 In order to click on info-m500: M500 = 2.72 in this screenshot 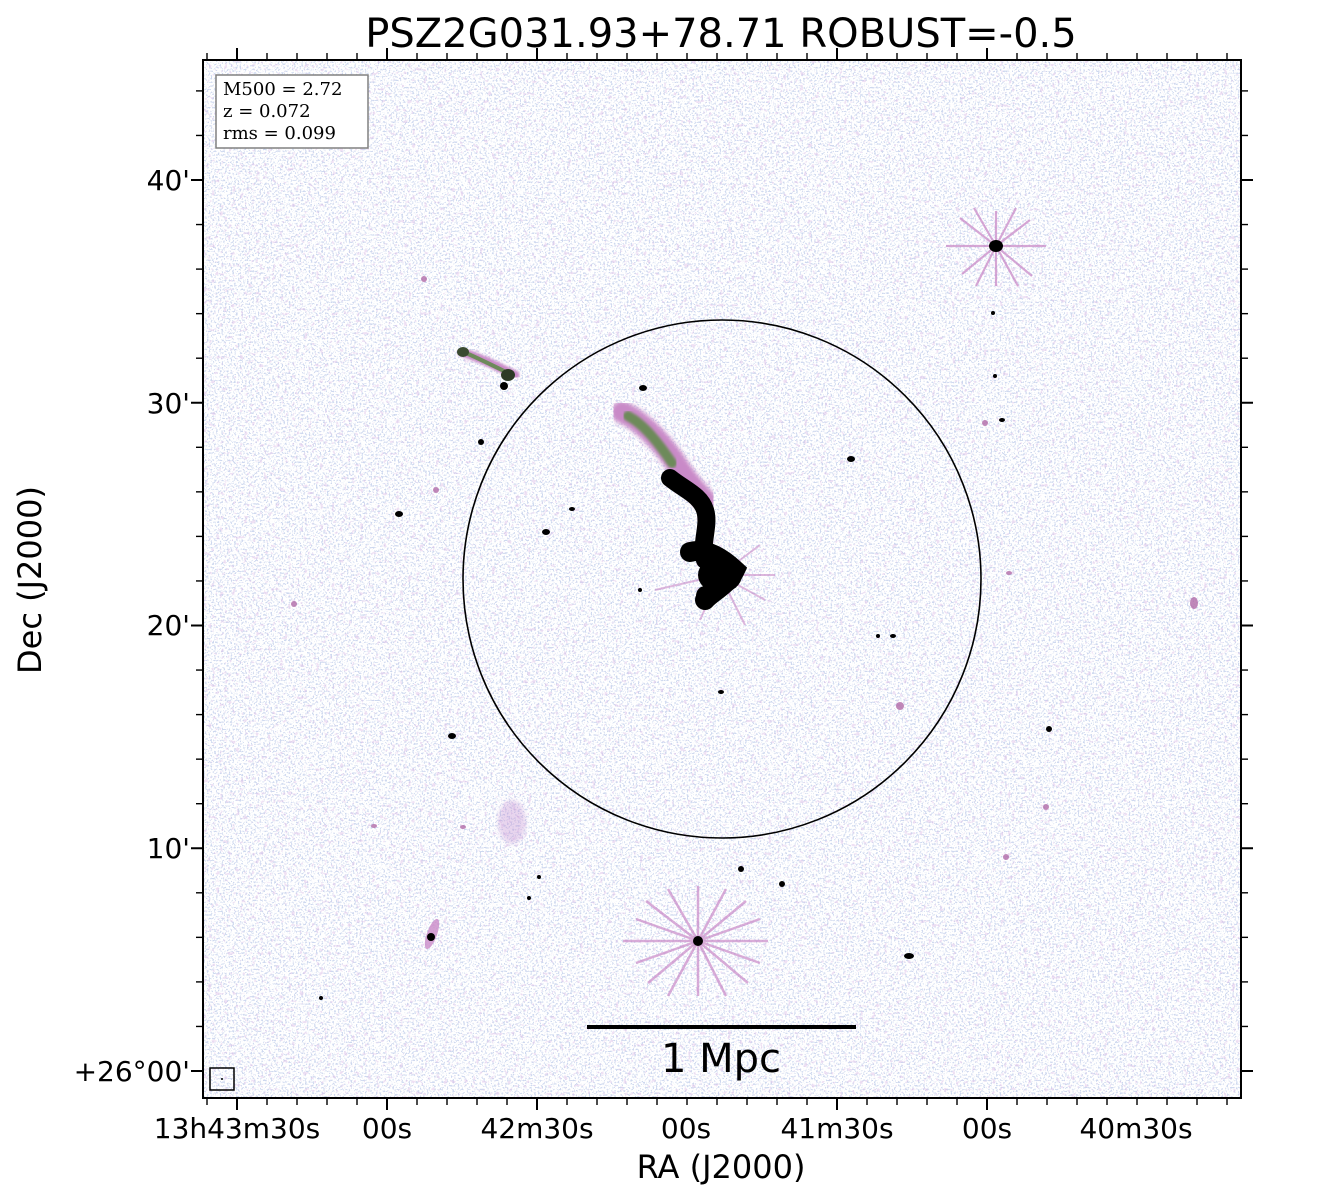, I will do `click(282, 89)`.